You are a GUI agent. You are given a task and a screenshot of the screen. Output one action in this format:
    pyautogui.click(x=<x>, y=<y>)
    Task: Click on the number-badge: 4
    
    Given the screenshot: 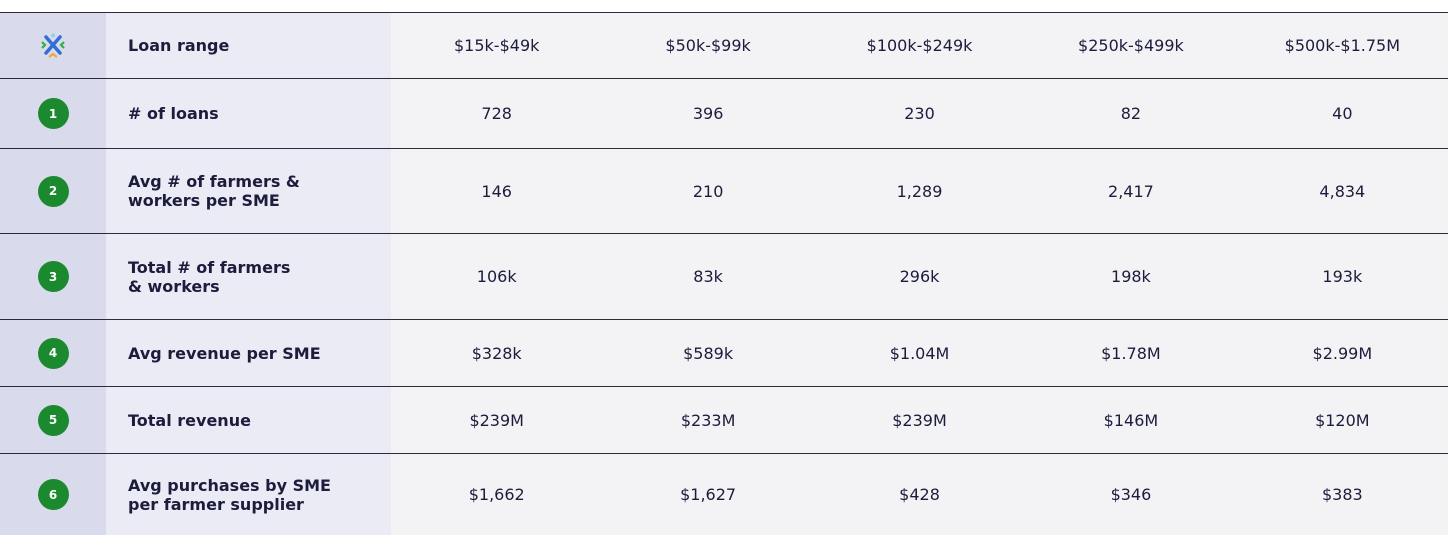 What is the action you would take?
    pyautogui.click(x=53, y=353)
    